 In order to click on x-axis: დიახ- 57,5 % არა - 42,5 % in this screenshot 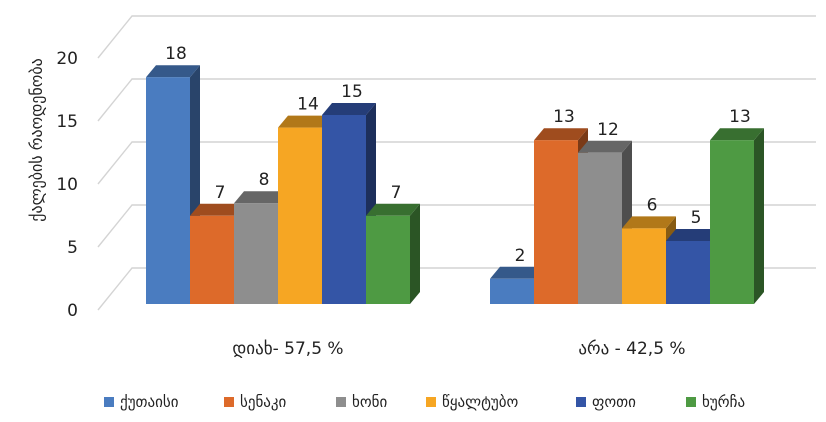, I will do `click(458, 349)`.